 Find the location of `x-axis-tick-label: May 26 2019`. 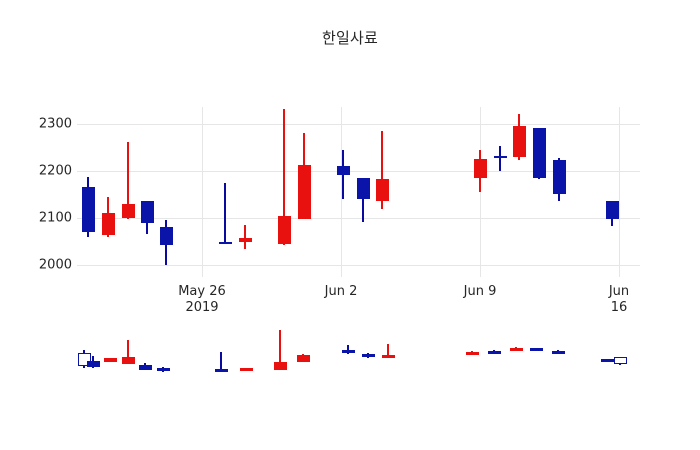

x-axis-tick-label: May 26 2019 is located at coordinates (202, 299).